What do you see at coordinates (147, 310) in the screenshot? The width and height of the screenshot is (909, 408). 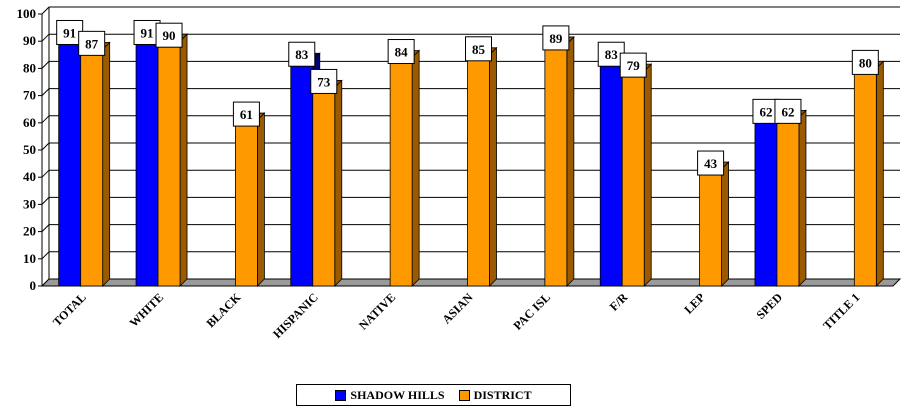 I see `x-tick-label: WHITE` at bounding box center [147, 310].